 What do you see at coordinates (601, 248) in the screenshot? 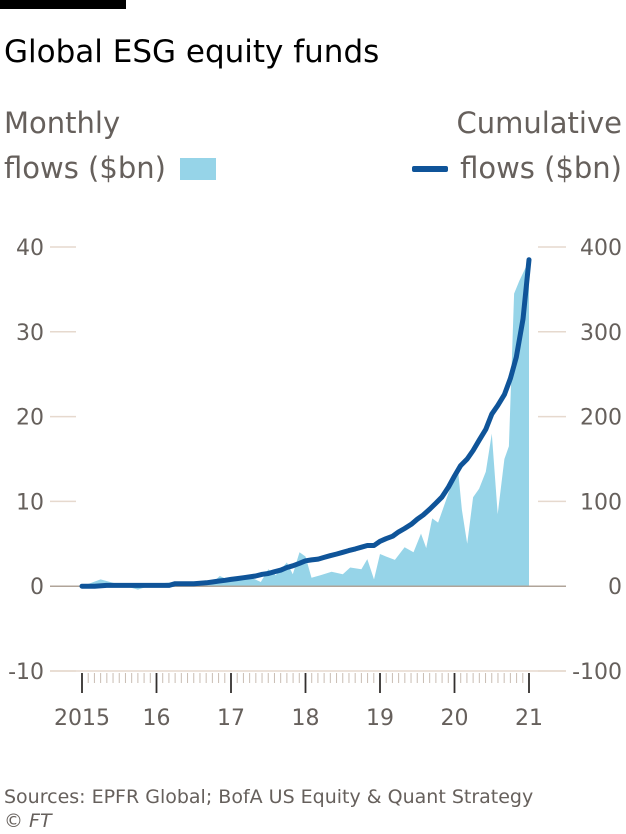
I see `right-tick-label: 400` at bounding box center [601, 248].